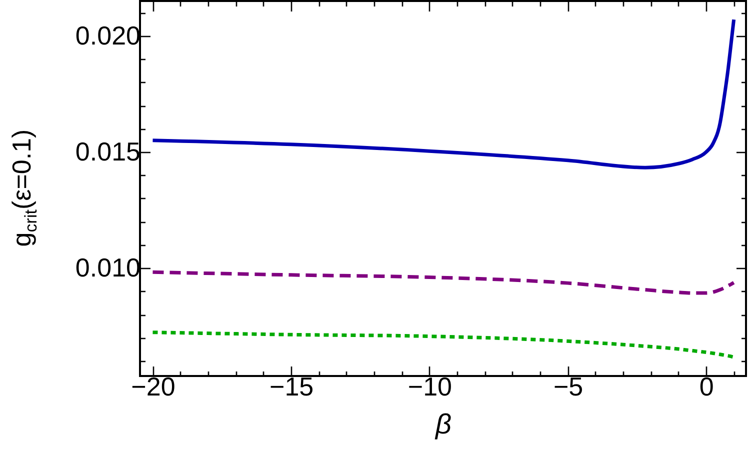  What do you see at coordinates (107, 267) in the screenshot?
I see `y-tick-label: 0.010` at bounding box center [107, 267].